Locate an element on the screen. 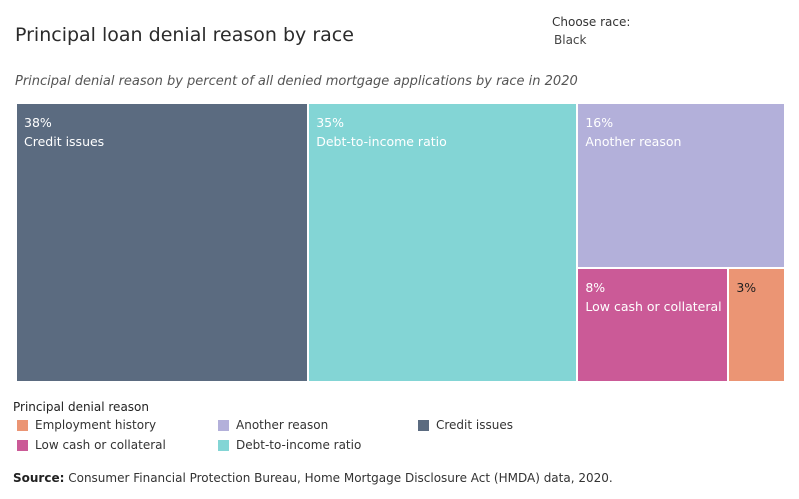 The image size is (799, 499). treemap-tile-another-reason: 16% Another reason is located at coordinates (681, 186).